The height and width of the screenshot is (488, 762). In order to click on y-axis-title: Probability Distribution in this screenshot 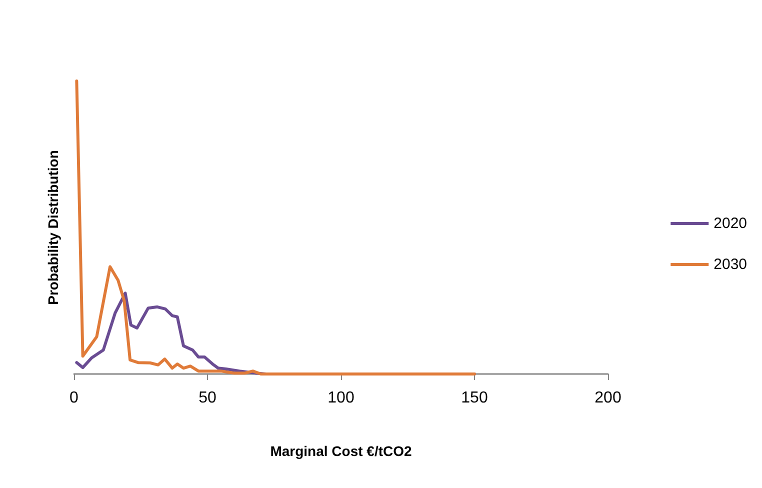, I will do `click(53, 227)`.